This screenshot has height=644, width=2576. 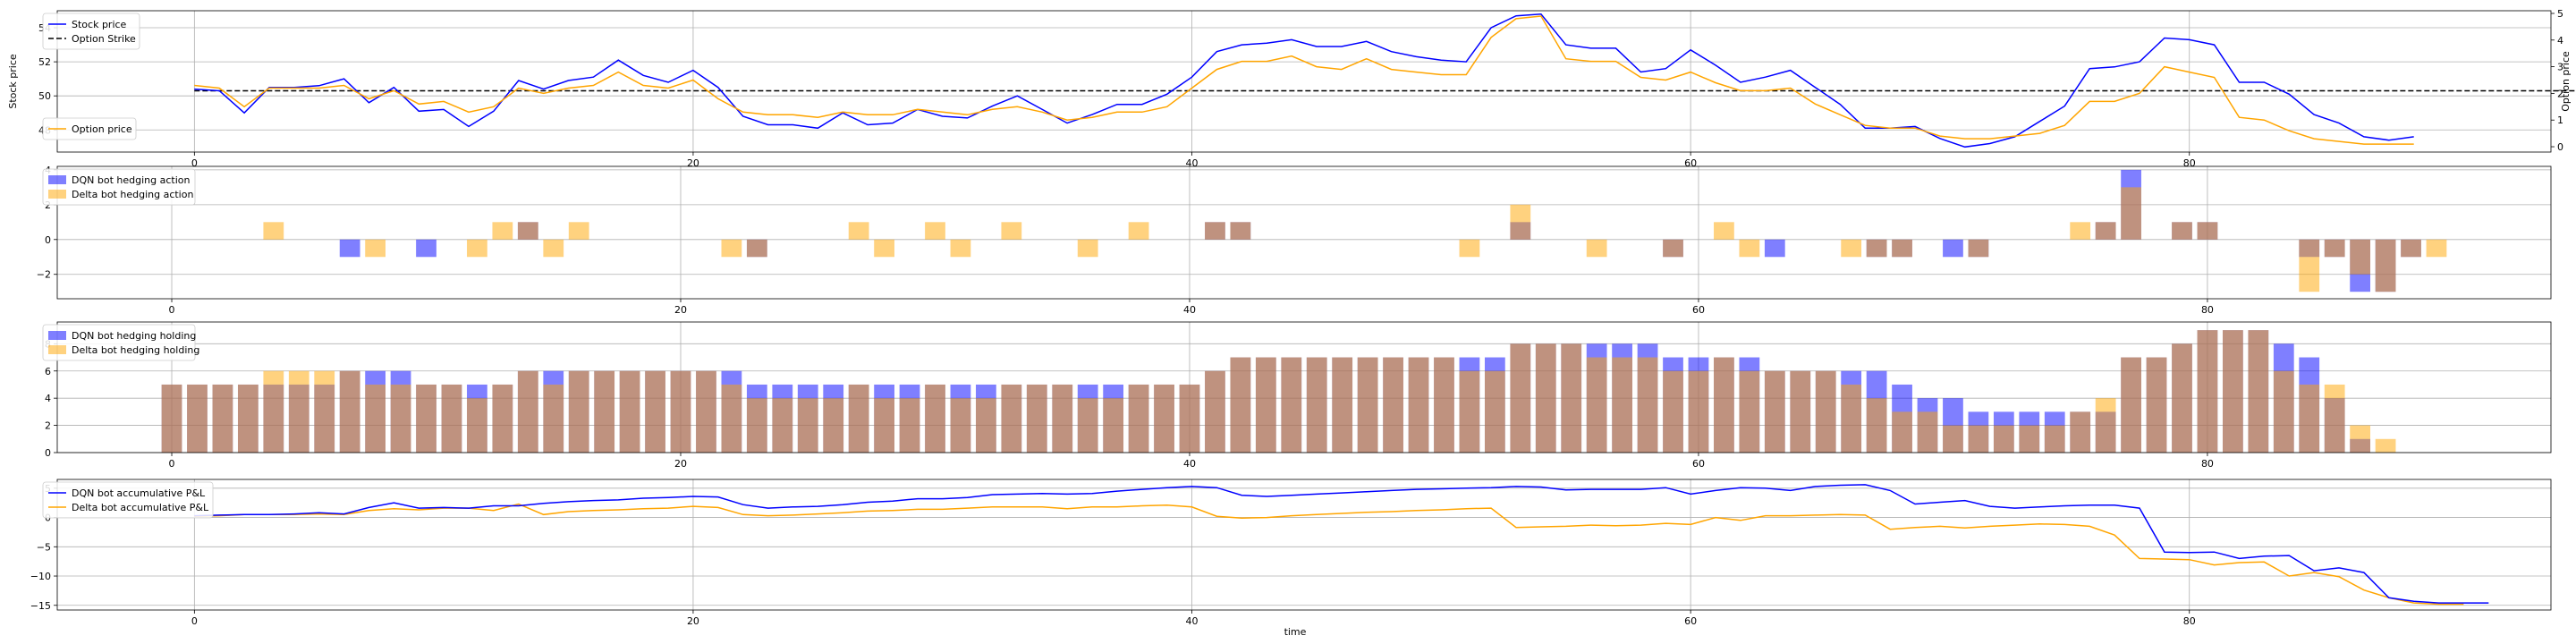 What do you see at coordinates (2560, 147) in the screenshot?
I see `y2-tick-label: 0` at bounding box center [2560, 147].